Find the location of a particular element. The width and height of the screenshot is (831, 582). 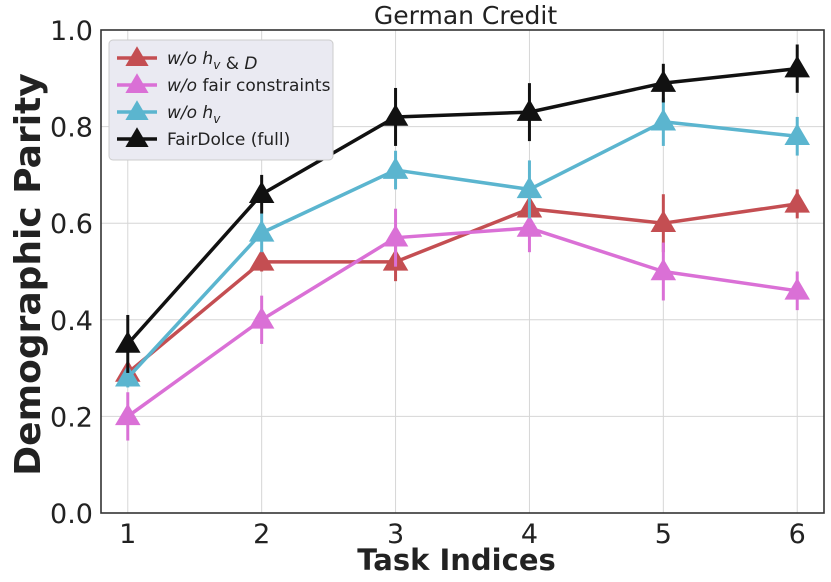

legend-label-part: & is located at coordinates (232, 64).